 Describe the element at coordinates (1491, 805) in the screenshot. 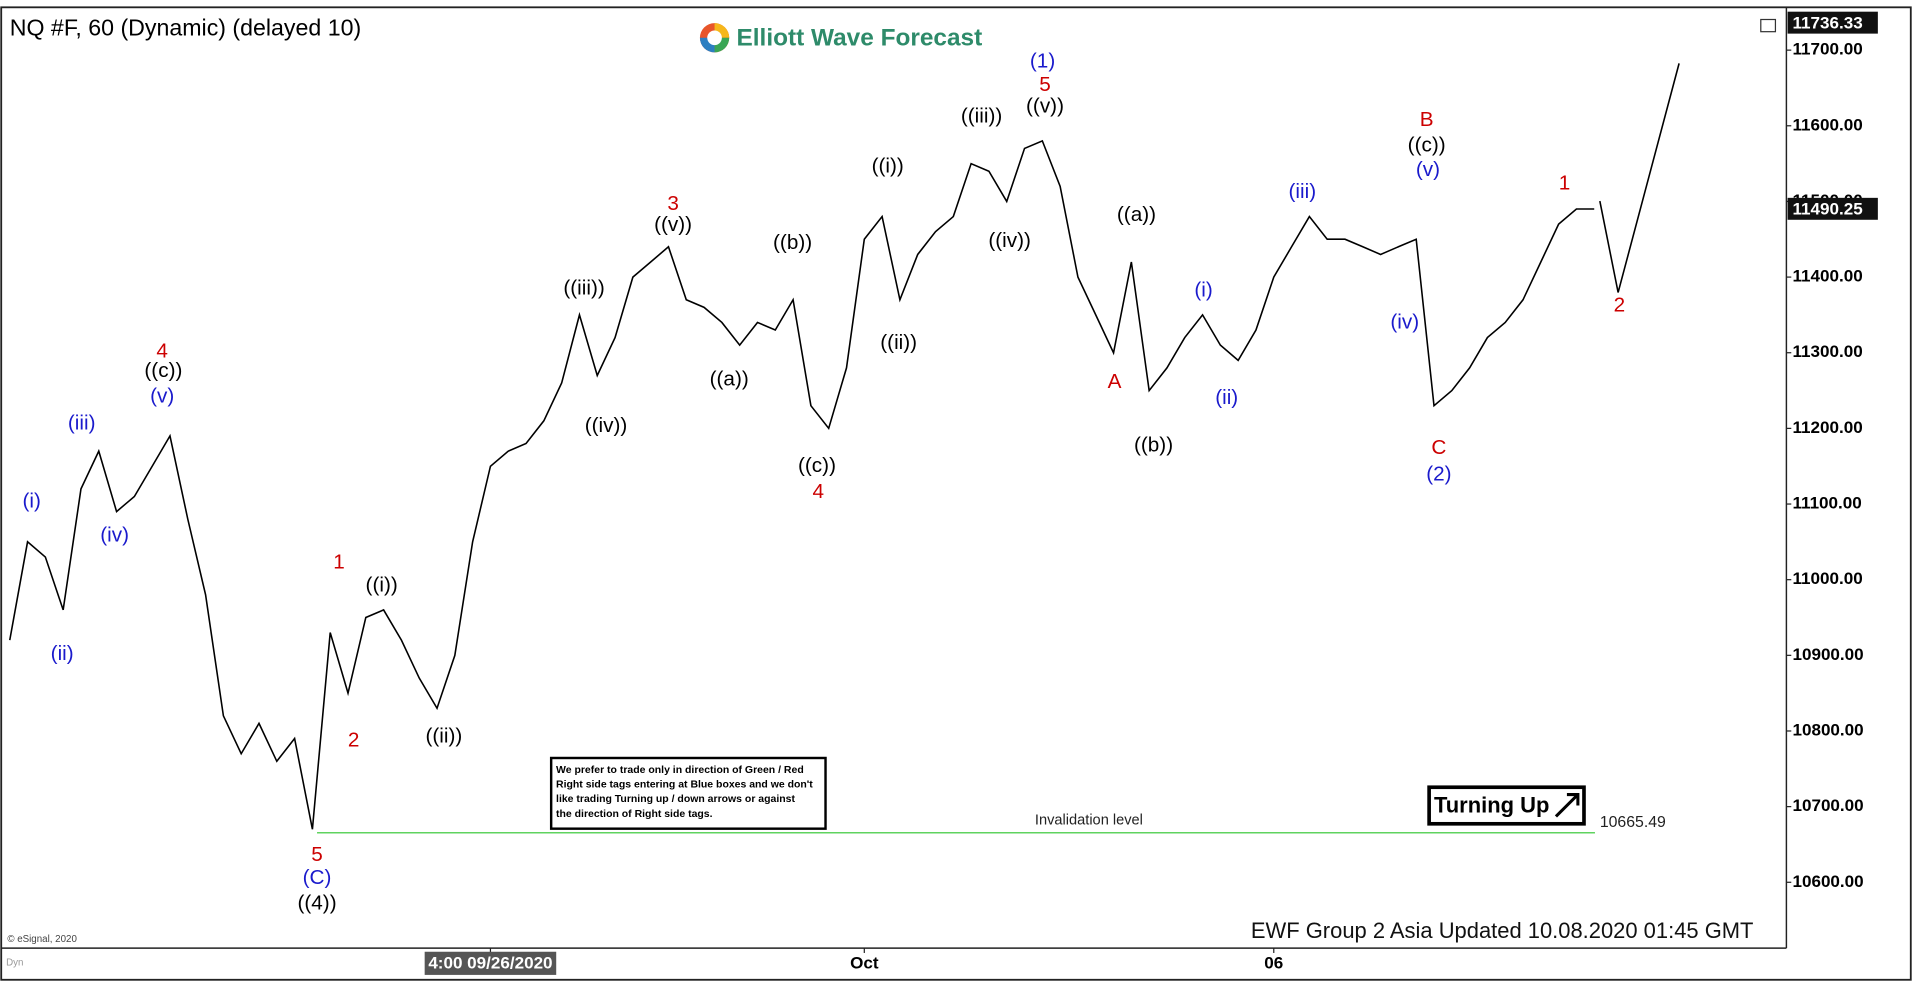

I see `badge-text: Turning Up` at that location.